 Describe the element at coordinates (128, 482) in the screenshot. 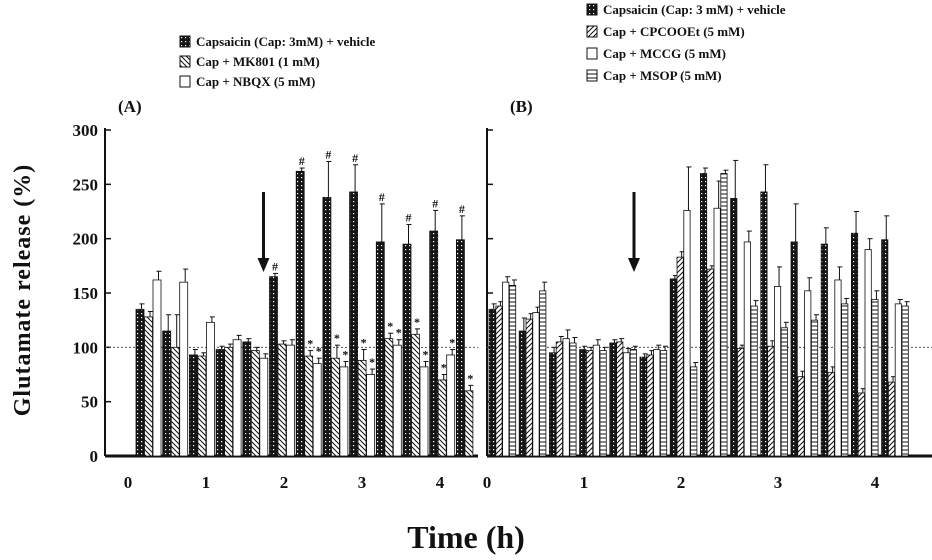

I see `x-tick-label: 0` at that location.